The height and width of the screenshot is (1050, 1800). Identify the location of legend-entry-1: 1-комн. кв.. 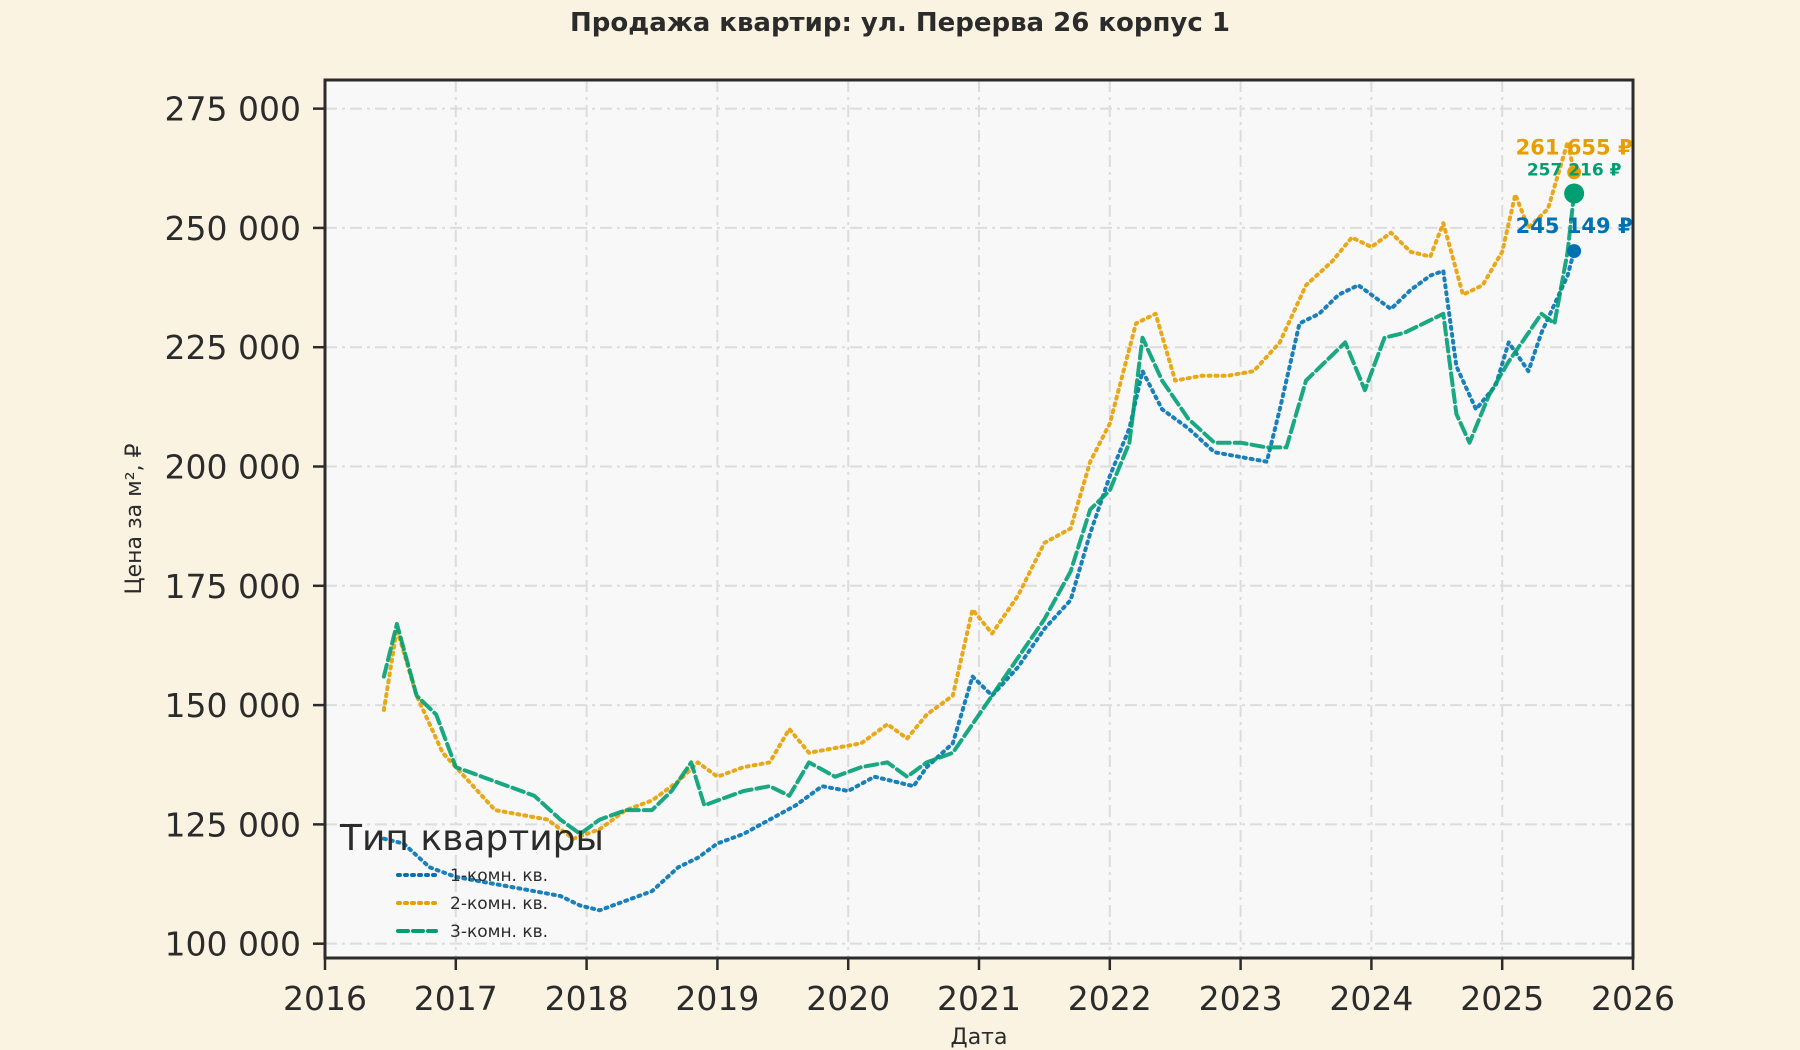
(472, 876).